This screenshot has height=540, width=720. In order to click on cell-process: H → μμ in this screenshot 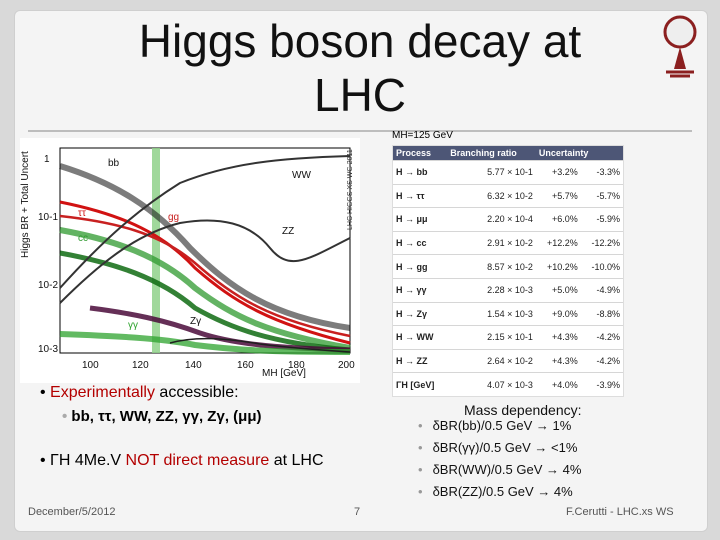, I will do `click(420, 219)`.